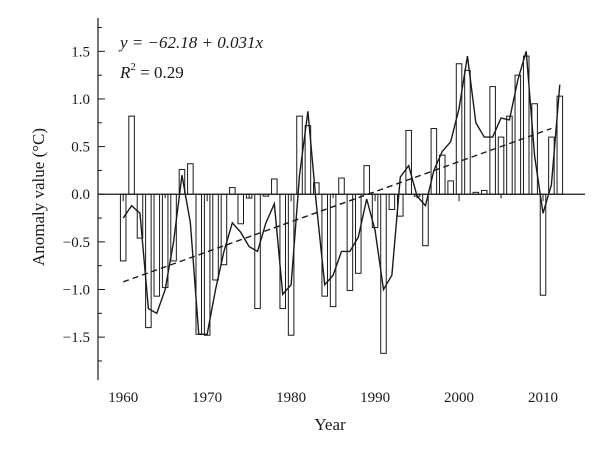  Describe the element at coordinates (330, 424) in the screenshot. I see `x-axis-title: Year` at that location.